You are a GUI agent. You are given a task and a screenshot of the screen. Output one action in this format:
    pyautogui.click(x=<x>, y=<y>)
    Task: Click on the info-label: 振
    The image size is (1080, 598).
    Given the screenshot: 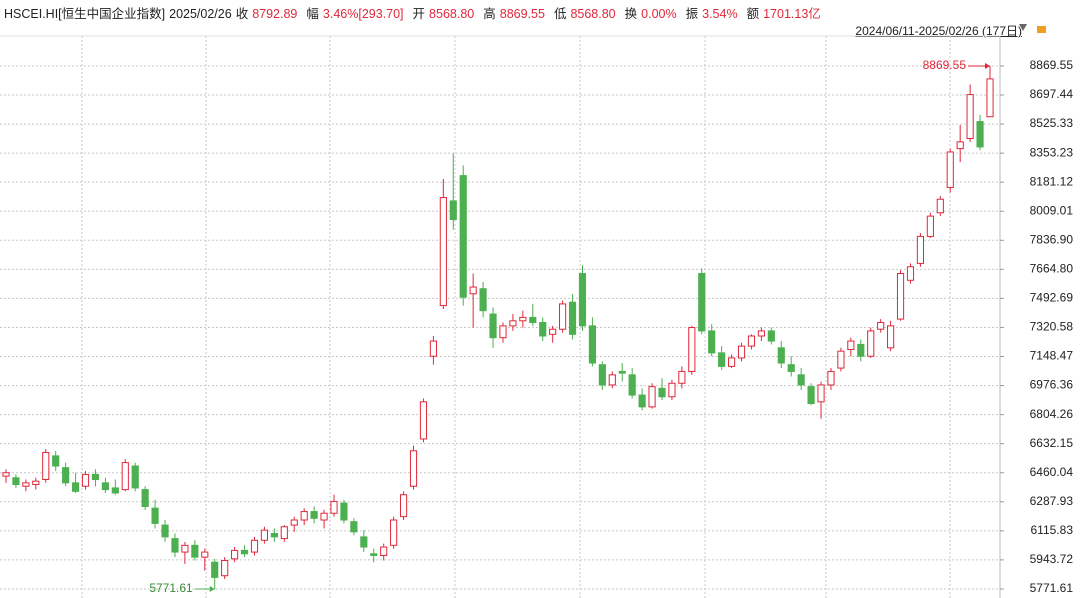 What is the action you would take?
    pyautogui.click(x=692, y=14)
    